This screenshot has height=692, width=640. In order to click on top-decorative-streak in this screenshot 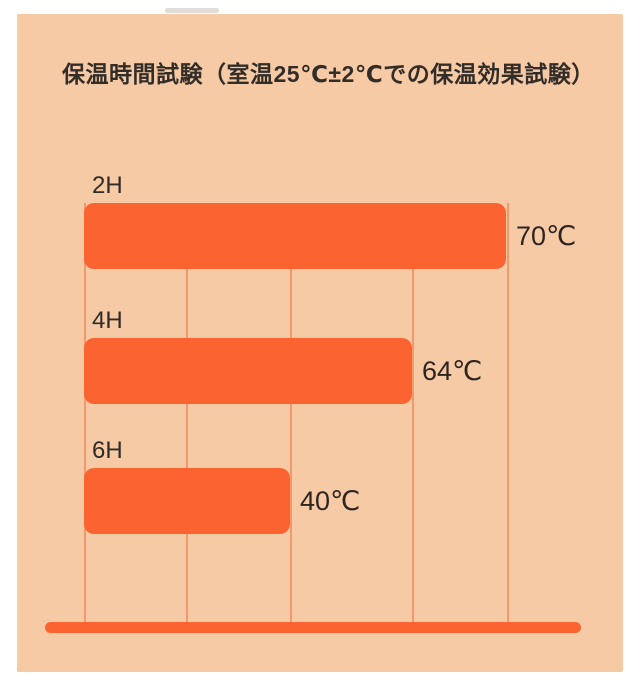, I will do `click(192, 10)`.